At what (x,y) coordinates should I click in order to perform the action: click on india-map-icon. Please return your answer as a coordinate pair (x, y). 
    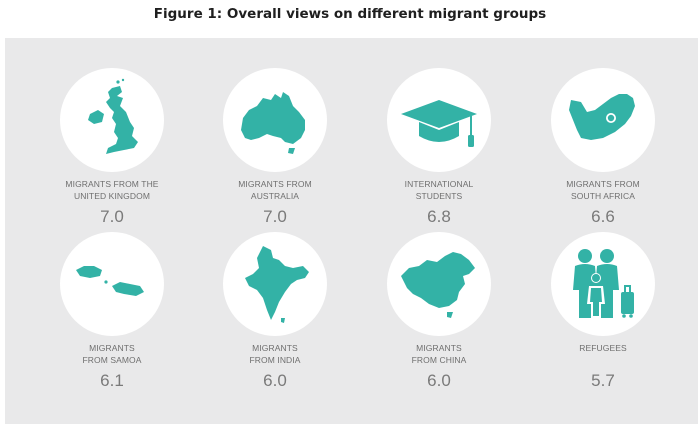
    Looking at the image, I should click on (277, 284).